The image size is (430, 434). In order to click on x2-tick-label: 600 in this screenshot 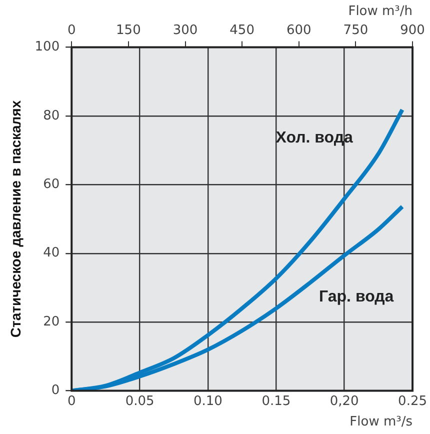, I will do `click(299, 30)`.